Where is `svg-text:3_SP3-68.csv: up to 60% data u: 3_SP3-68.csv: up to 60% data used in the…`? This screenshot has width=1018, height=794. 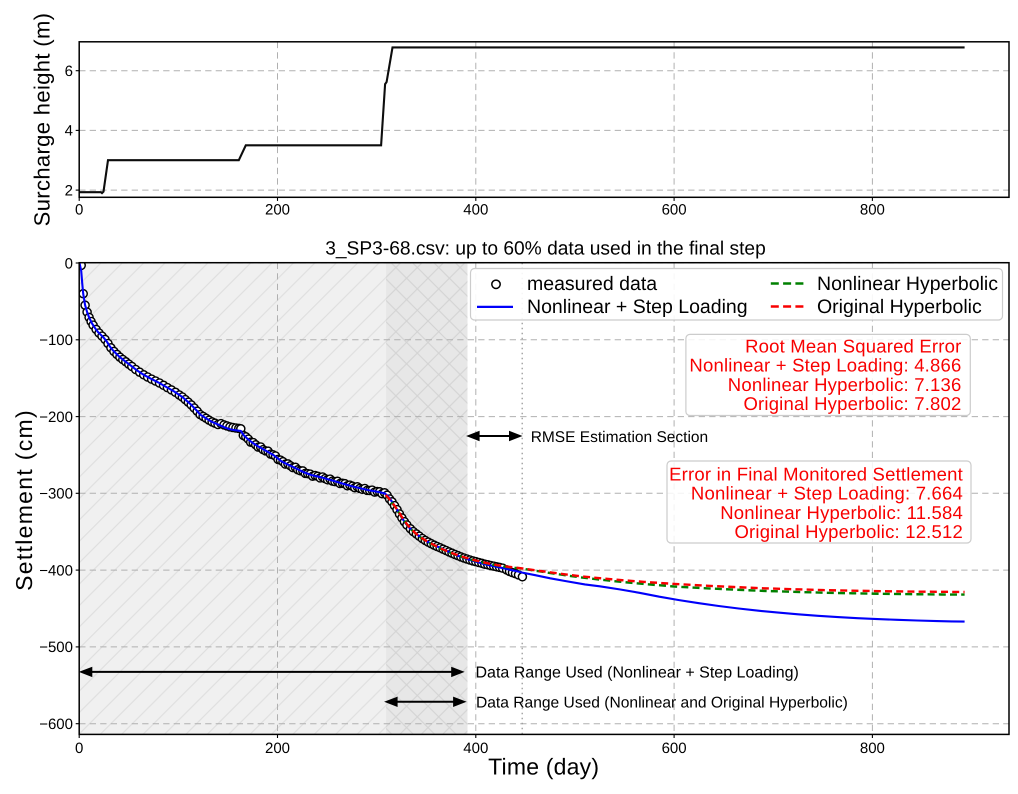
svg-text:3_SP3-68.csv: up to 60% data u: 3_SP3-68.csv: up to 60% data used in the… is located at coordinates (545, 249).